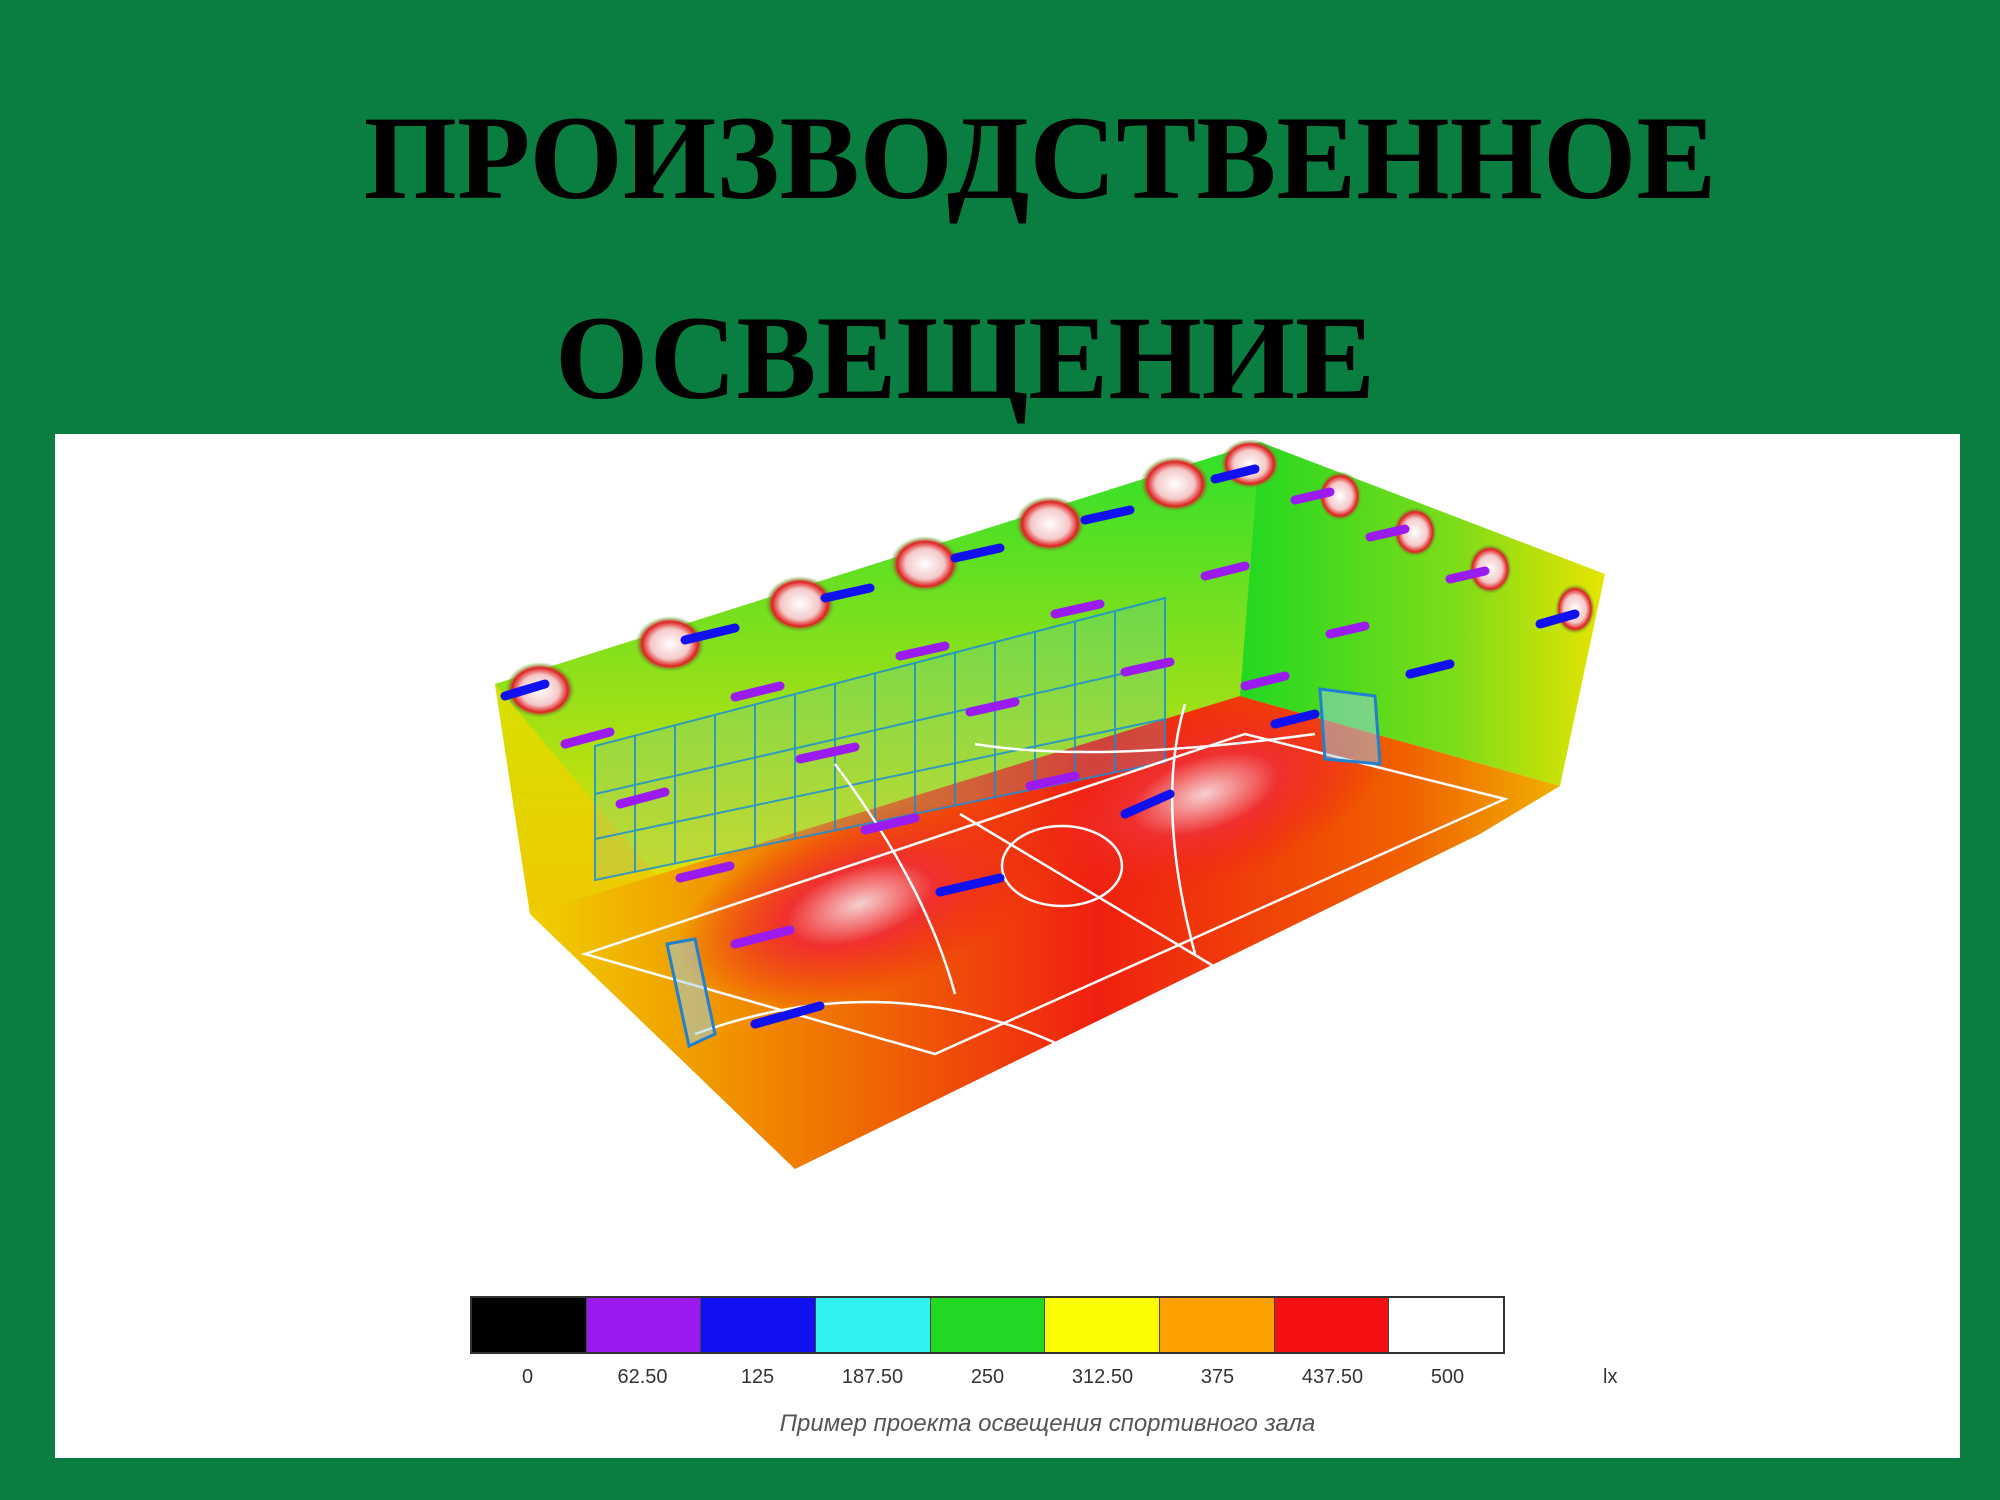  What do you see at coordinates (1332, 1377) in the screenshot?
I see `legend-label-7: 437.50` at bounding box center [1332, 1377].